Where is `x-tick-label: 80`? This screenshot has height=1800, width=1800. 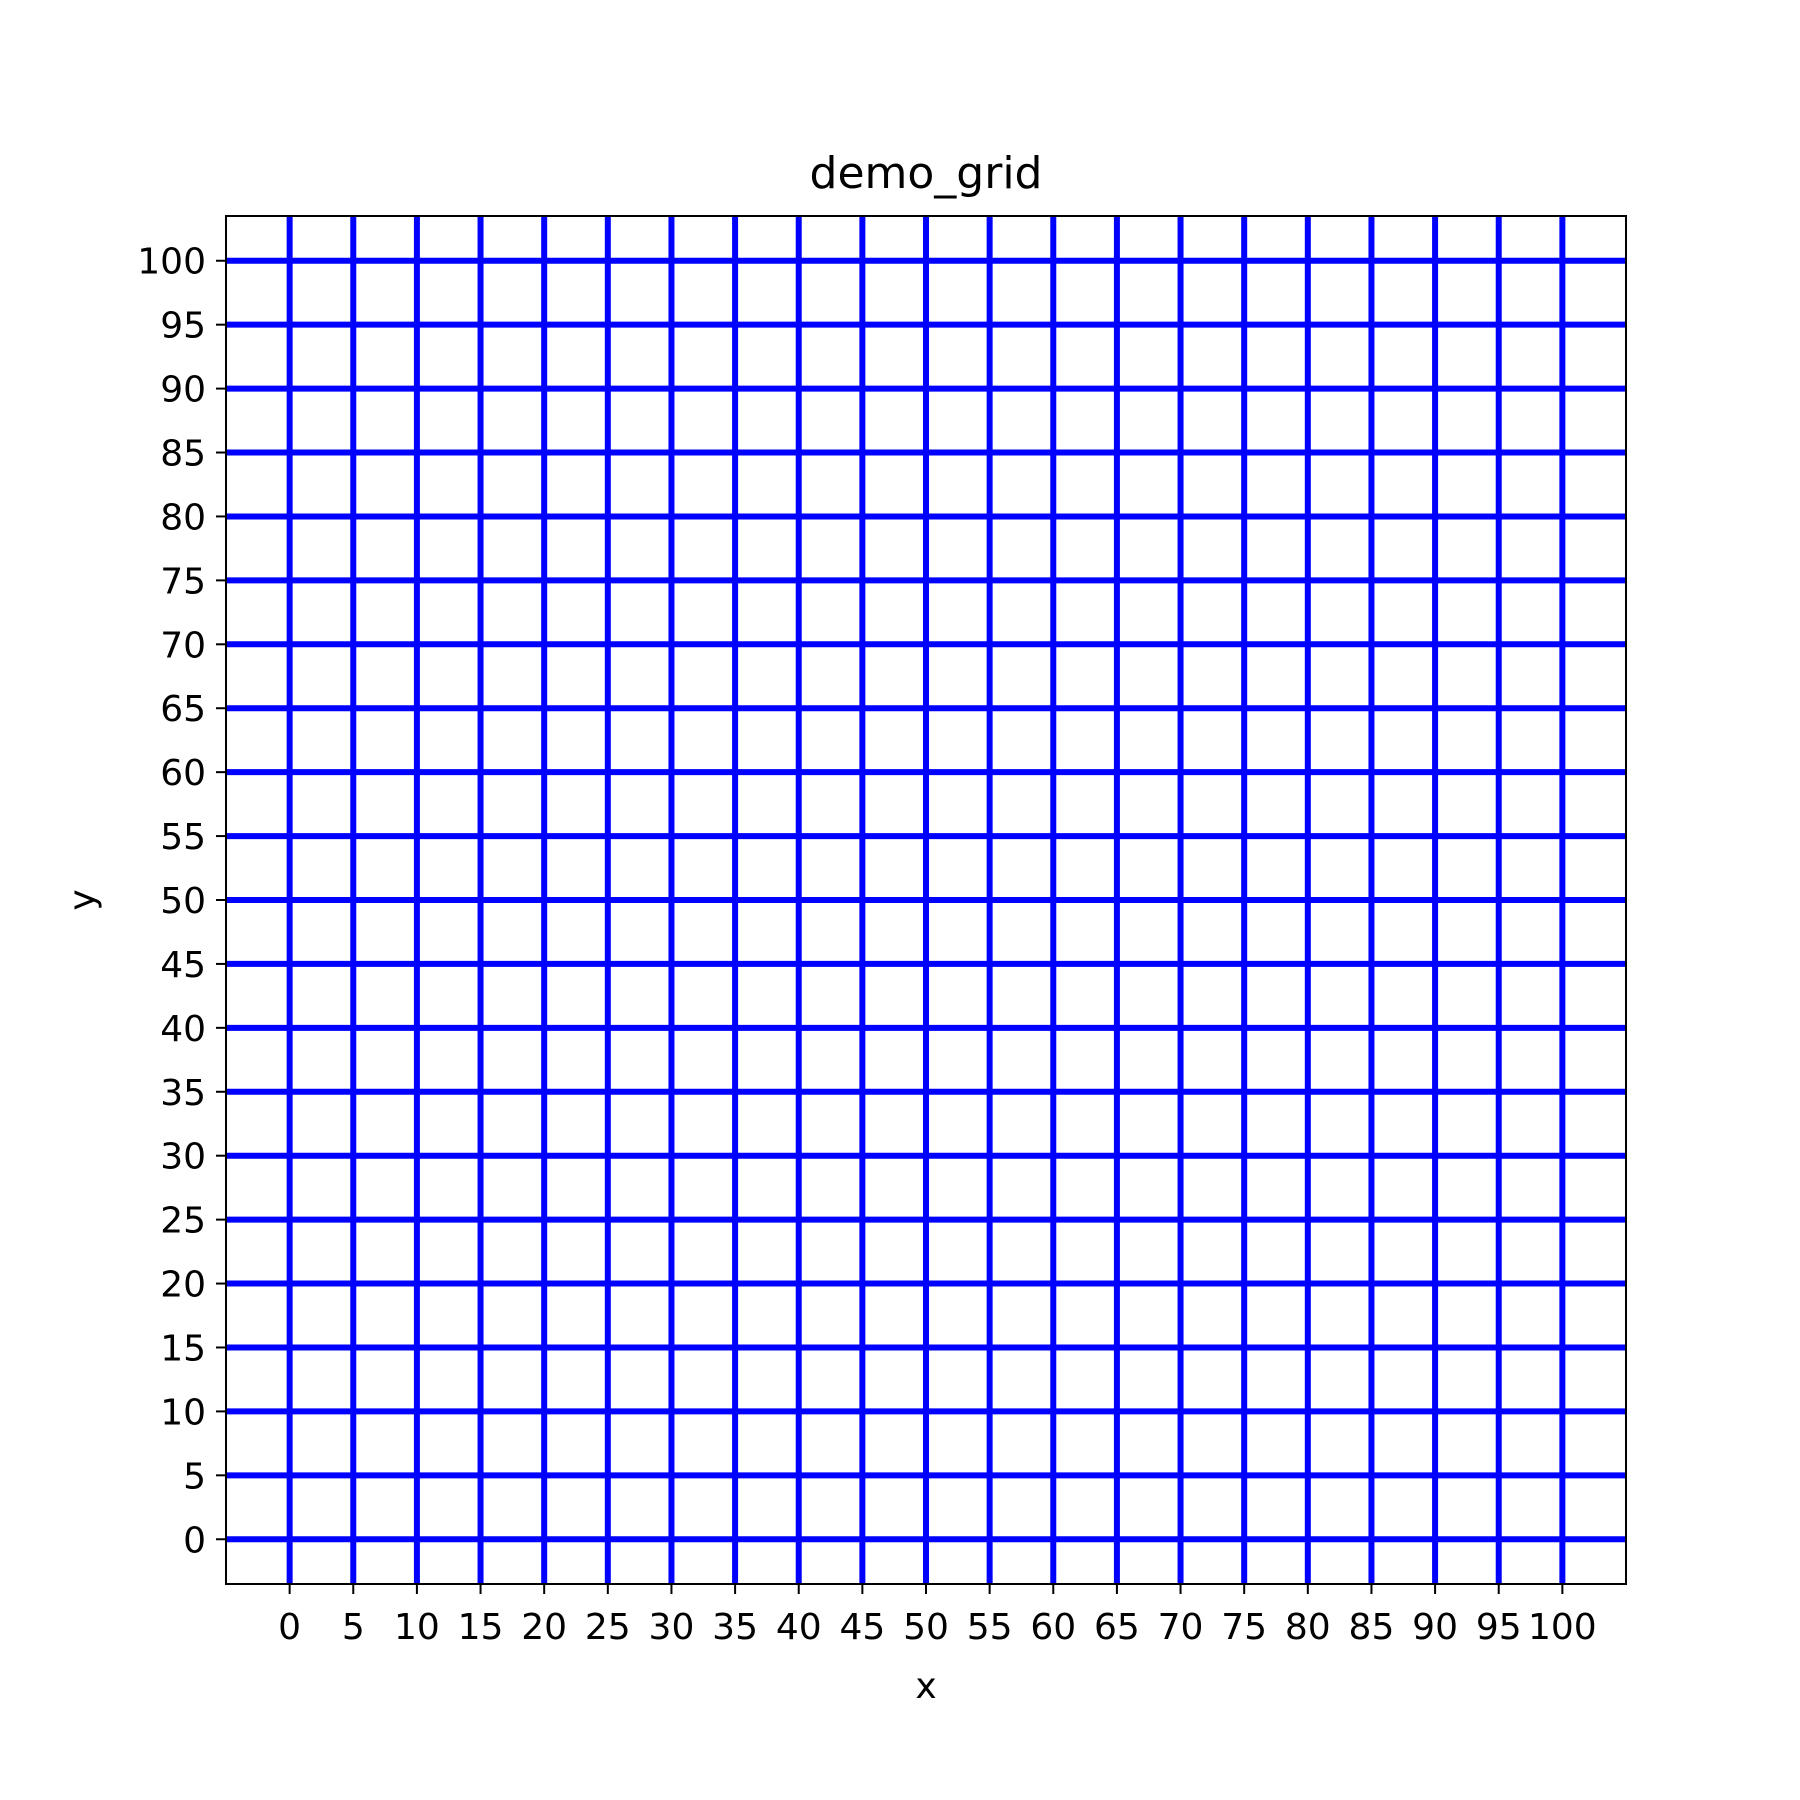
x-tick-label: 80 is located at coordinates (1308, 1627).